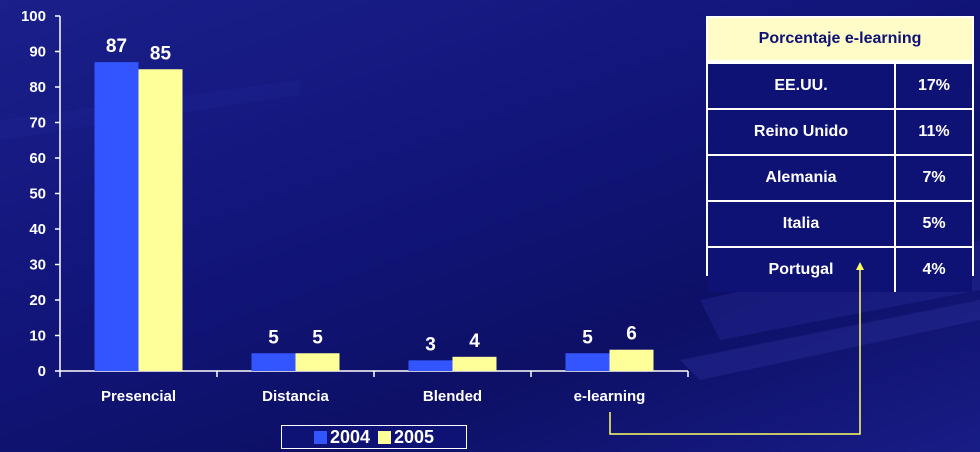  I want to click on bar-2005-blended, so click(474, 363).